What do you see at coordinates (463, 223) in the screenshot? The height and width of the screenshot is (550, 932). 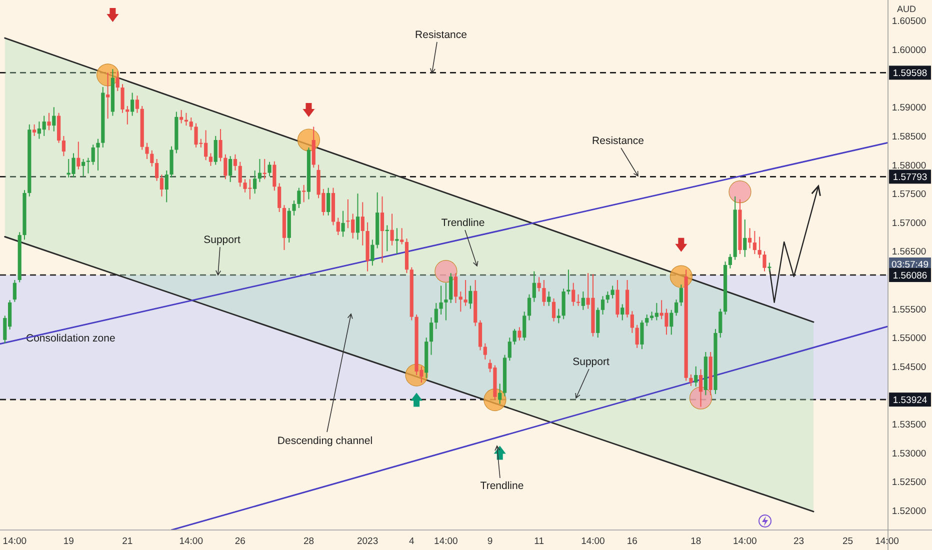 I see `annotation: Trendline` at bounding box center [463, 223].